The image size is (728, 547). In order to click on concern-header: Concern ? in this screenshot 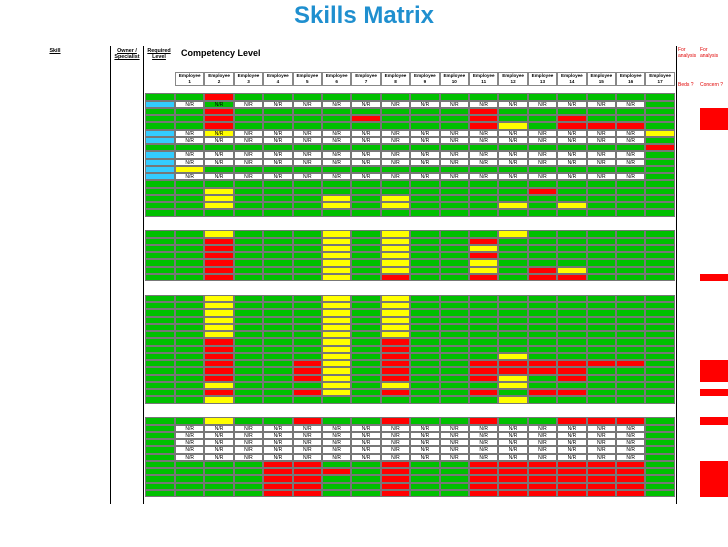, I will do `click(712, 85)`.